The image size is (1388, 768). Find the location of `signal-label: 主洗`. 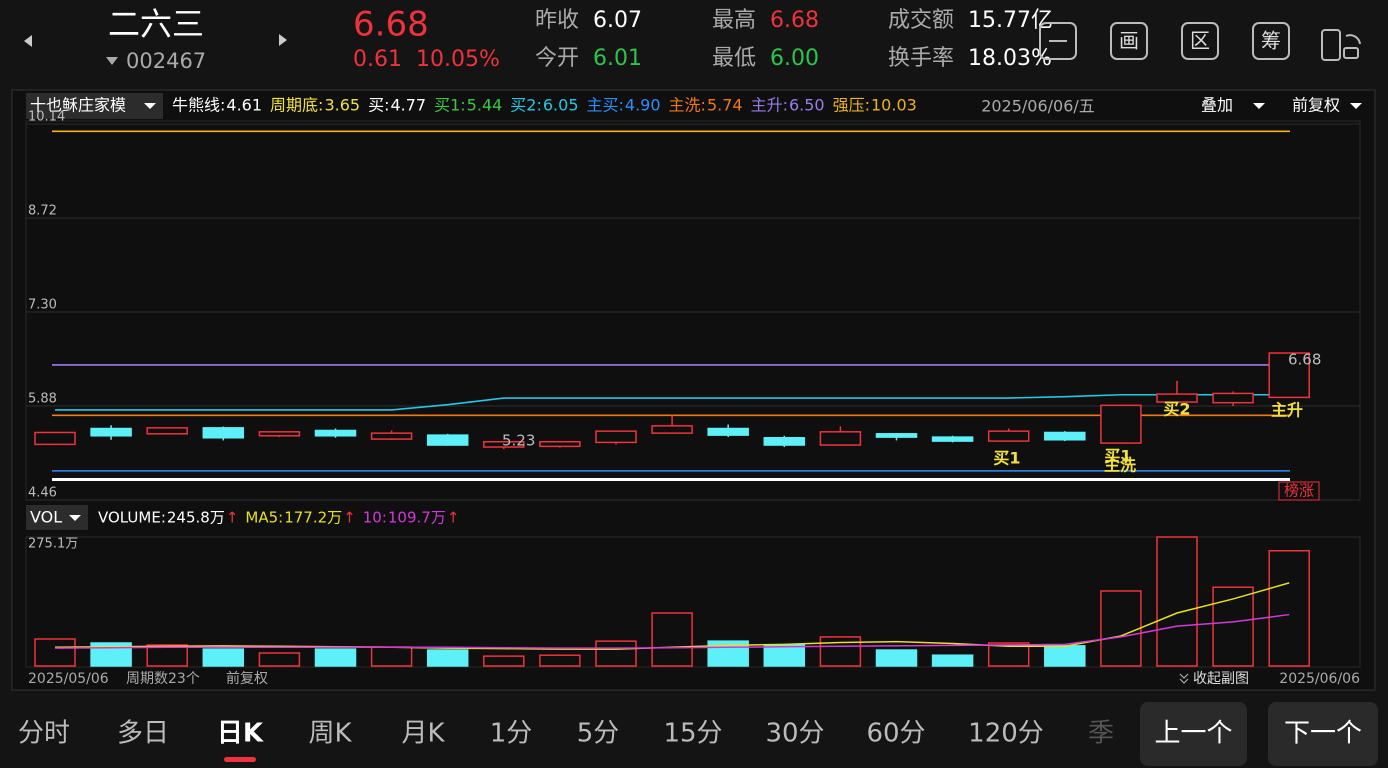

signal-label: 主洗 is located at coordinates (1120, 465).